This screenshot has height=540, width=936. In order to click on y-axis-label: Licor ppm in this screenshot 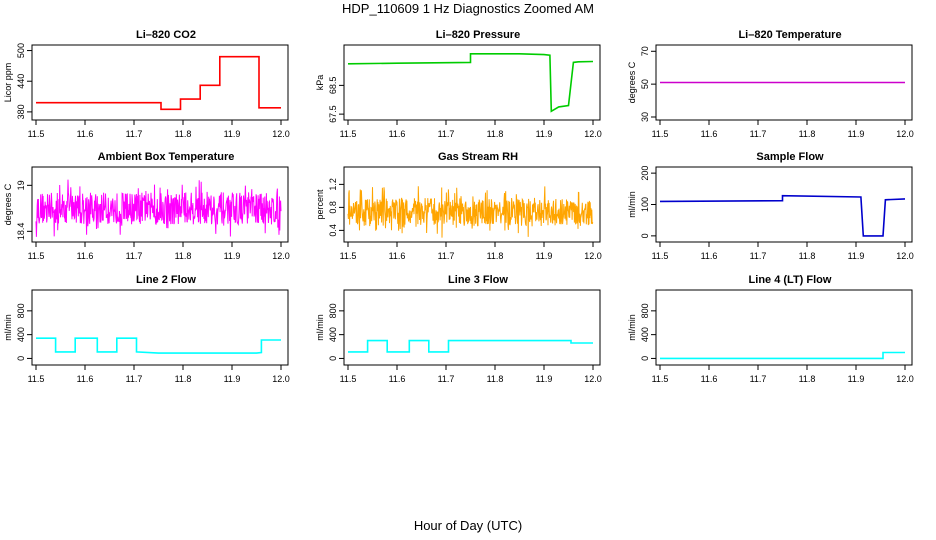, I will do `click(8, 83)`.